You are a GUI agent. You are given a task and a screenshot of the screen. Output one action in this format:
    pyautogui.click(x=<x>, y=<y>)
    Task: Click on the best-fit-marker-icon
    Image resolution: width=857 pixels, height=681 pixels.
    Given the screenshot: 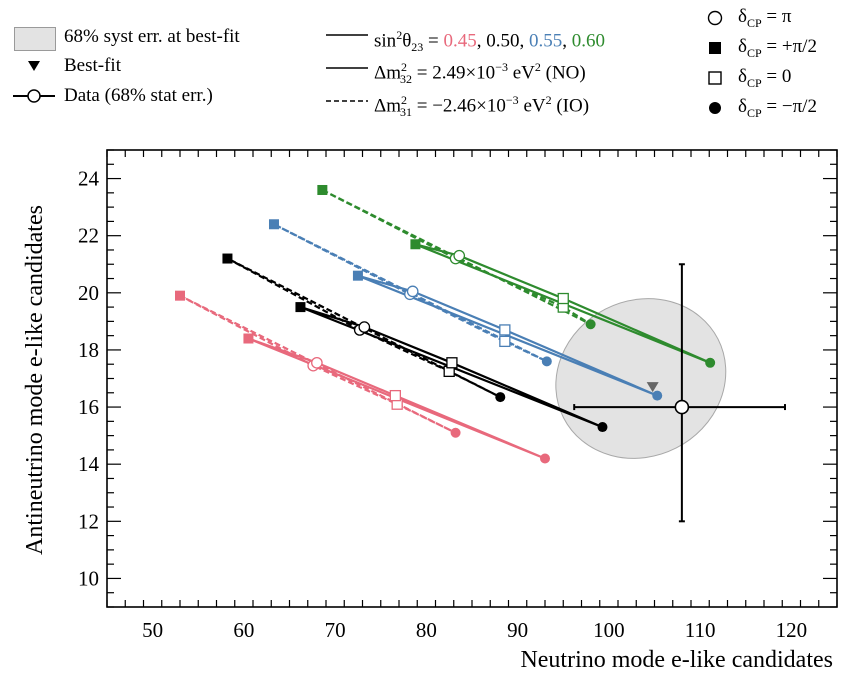 What is the action you would take?
    pyautogui.click(x=34, y=66)
    